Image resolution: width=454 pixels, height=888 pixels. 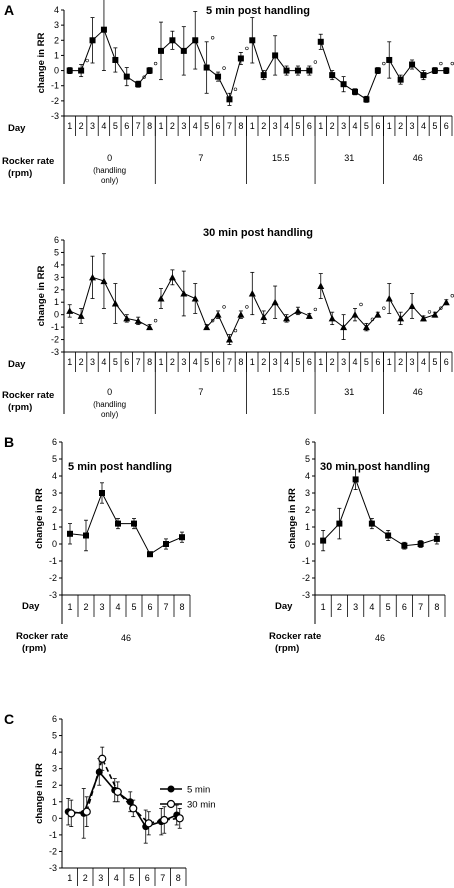 What do you see at coordinates (53, 561) in the screenshot?
I see `y-tick-label: -1` at bounding box center [53, 561].